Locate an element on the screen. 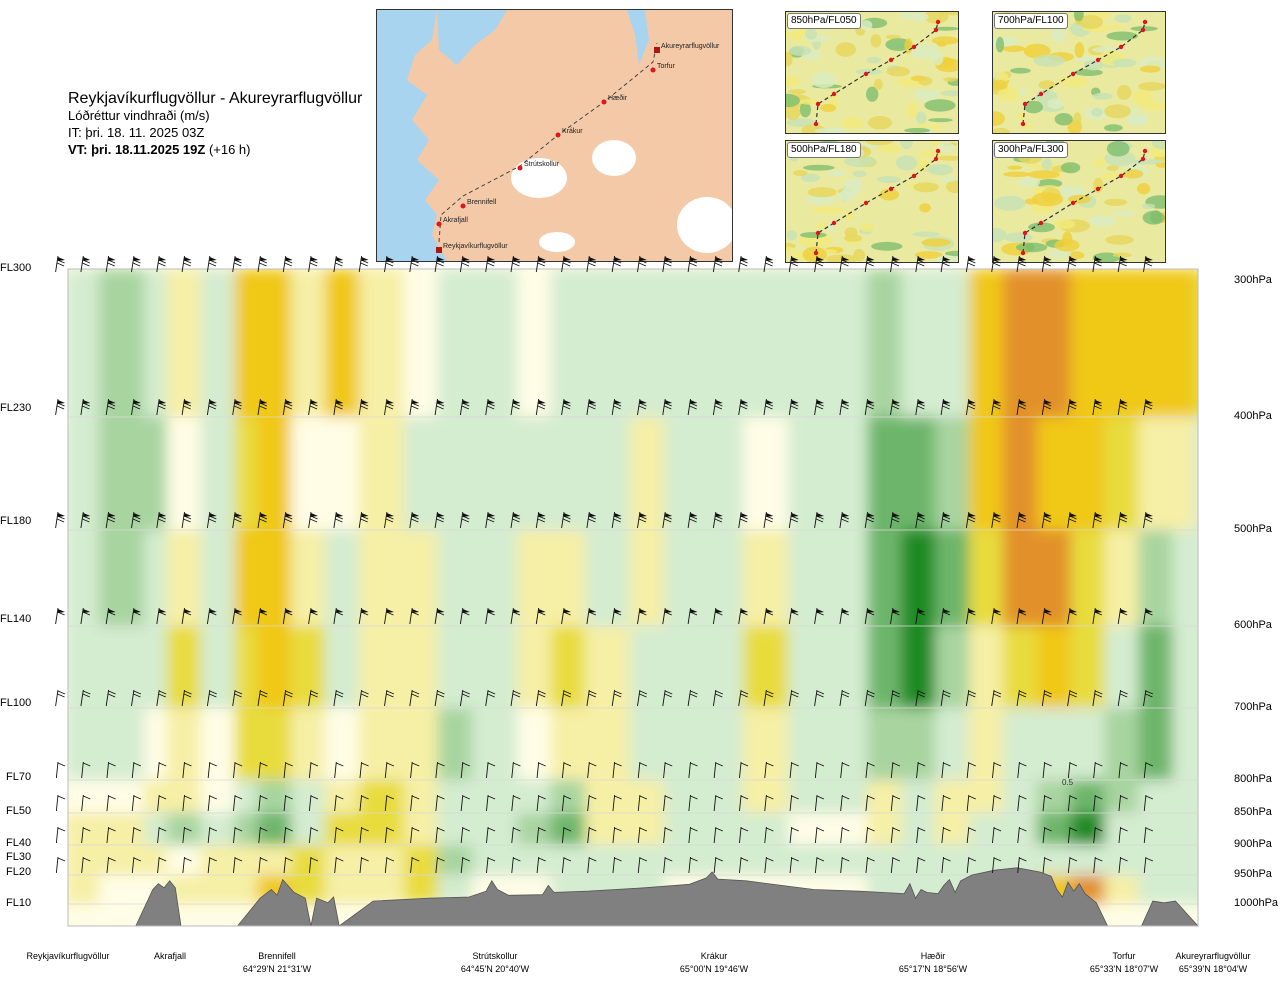 The height and width of the screenshot is (981, 1280). flight-level-label: FL40 is located at coordinates (19, 843).